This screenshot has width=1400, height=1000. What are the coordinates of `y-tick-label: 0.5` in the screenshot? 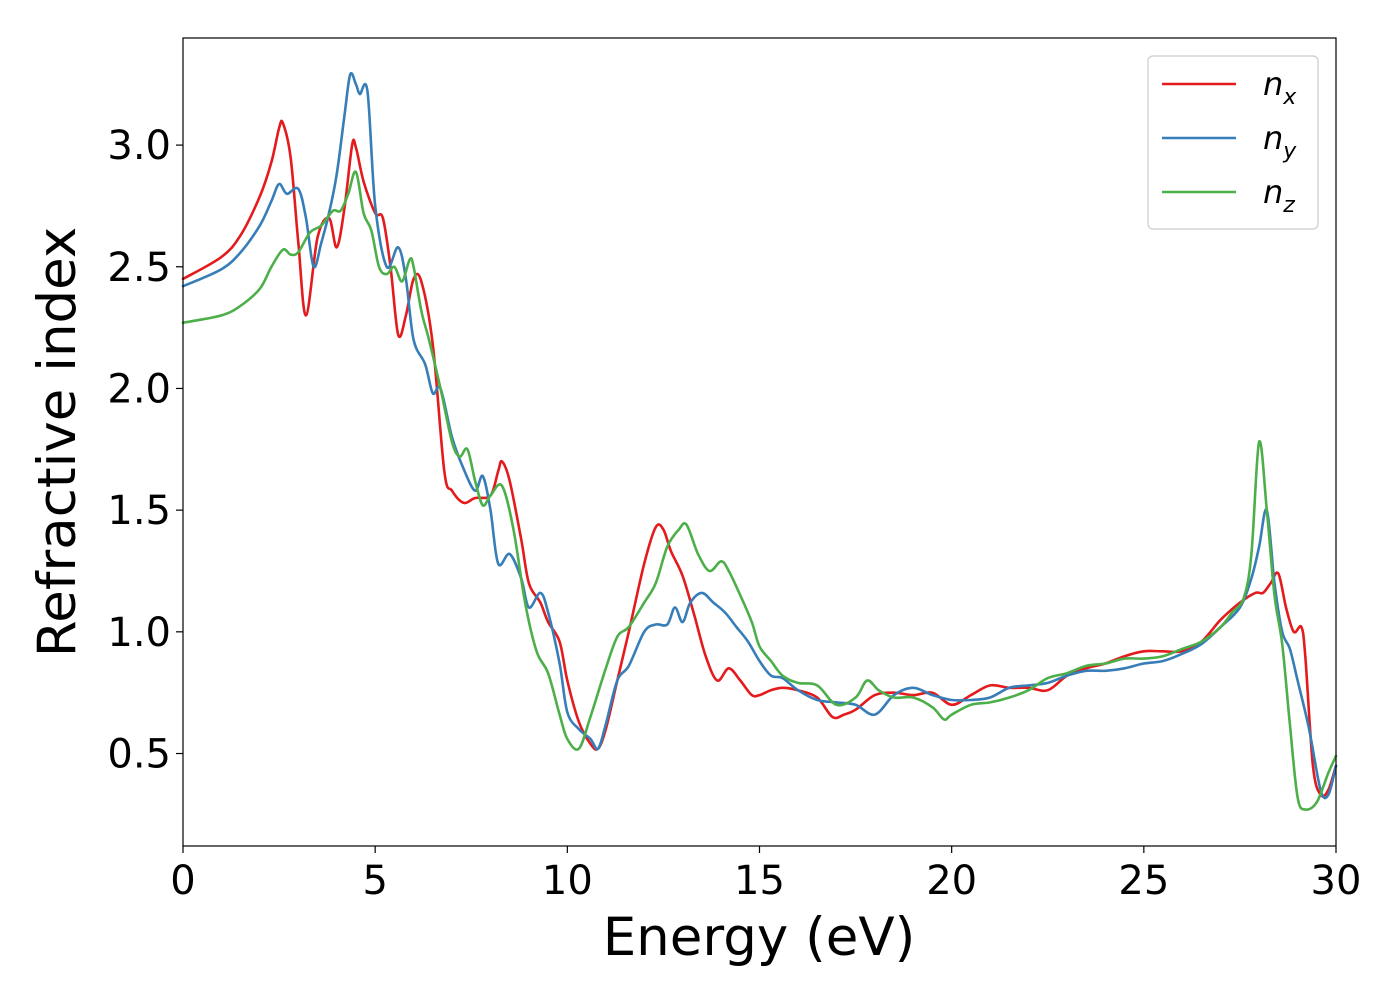 It's located at (139, 755).